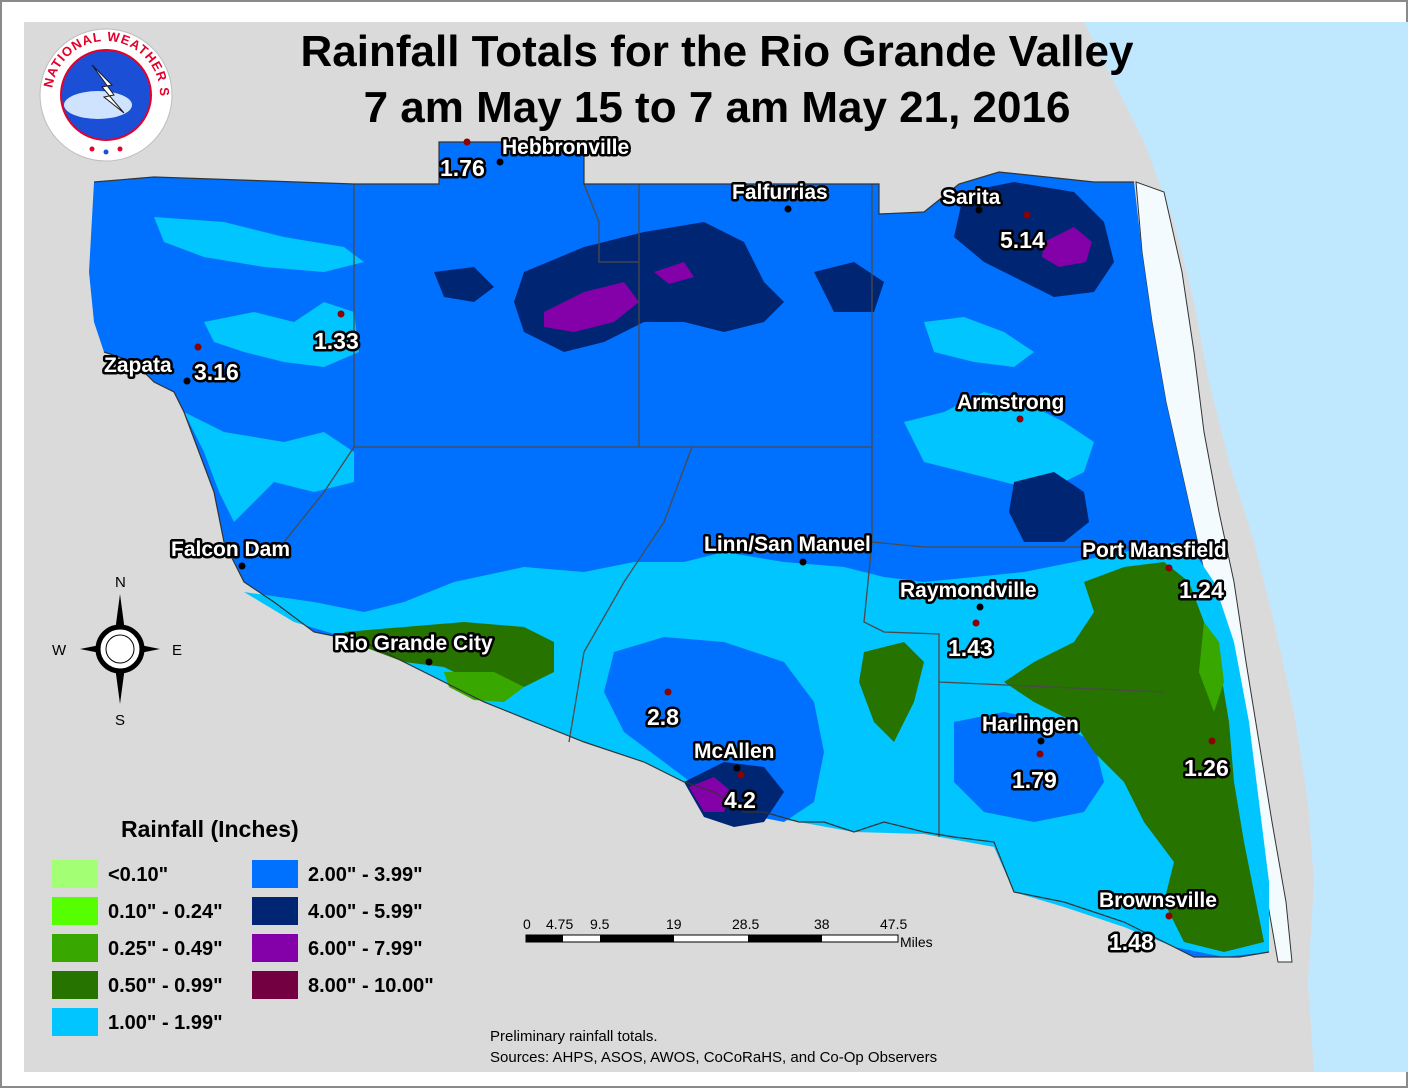 This screenshot has height=1088, width=1408. What do you see at coordinates (893, 924) in the screenshot?
I see `scale-tick-6: 47.5` at bounding box center [893, 924].